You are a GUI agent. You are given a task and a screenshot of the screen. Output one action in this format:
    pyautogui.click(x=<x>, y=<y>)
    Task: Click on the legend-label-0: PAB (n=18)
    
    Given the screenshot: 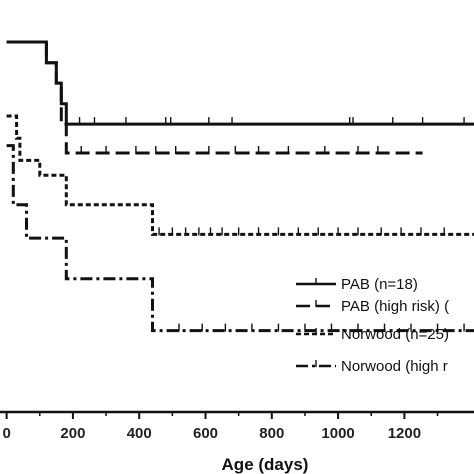 What is the action you would take?
    pyautogui.click(x=379, y=284)
    